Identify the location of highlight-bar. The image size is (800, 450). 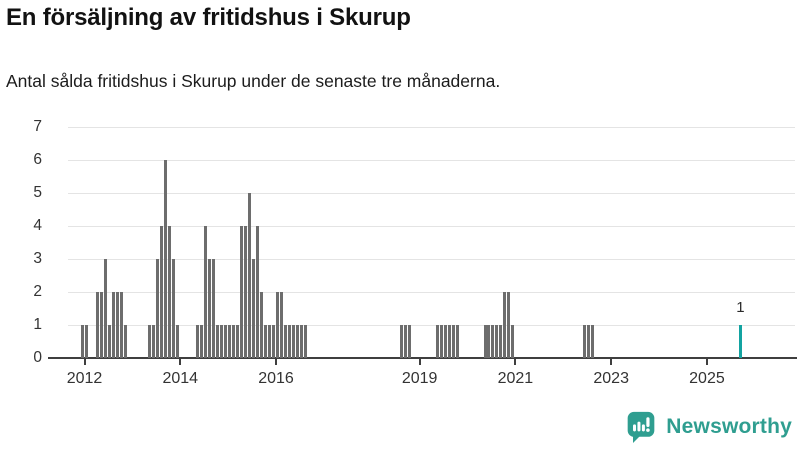
(740, 341).